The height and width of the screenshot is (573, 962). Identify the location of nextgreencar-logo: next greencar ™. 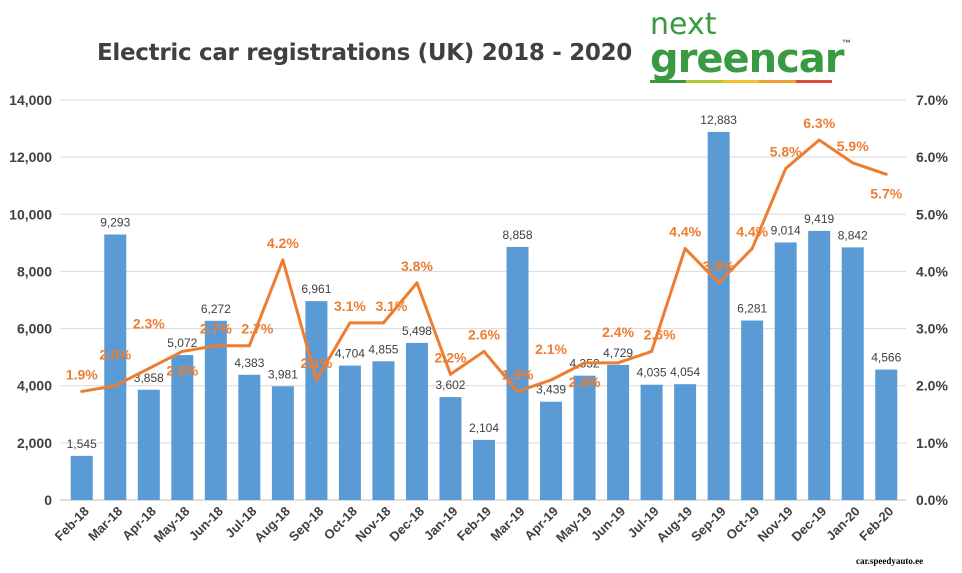
(750, 45).